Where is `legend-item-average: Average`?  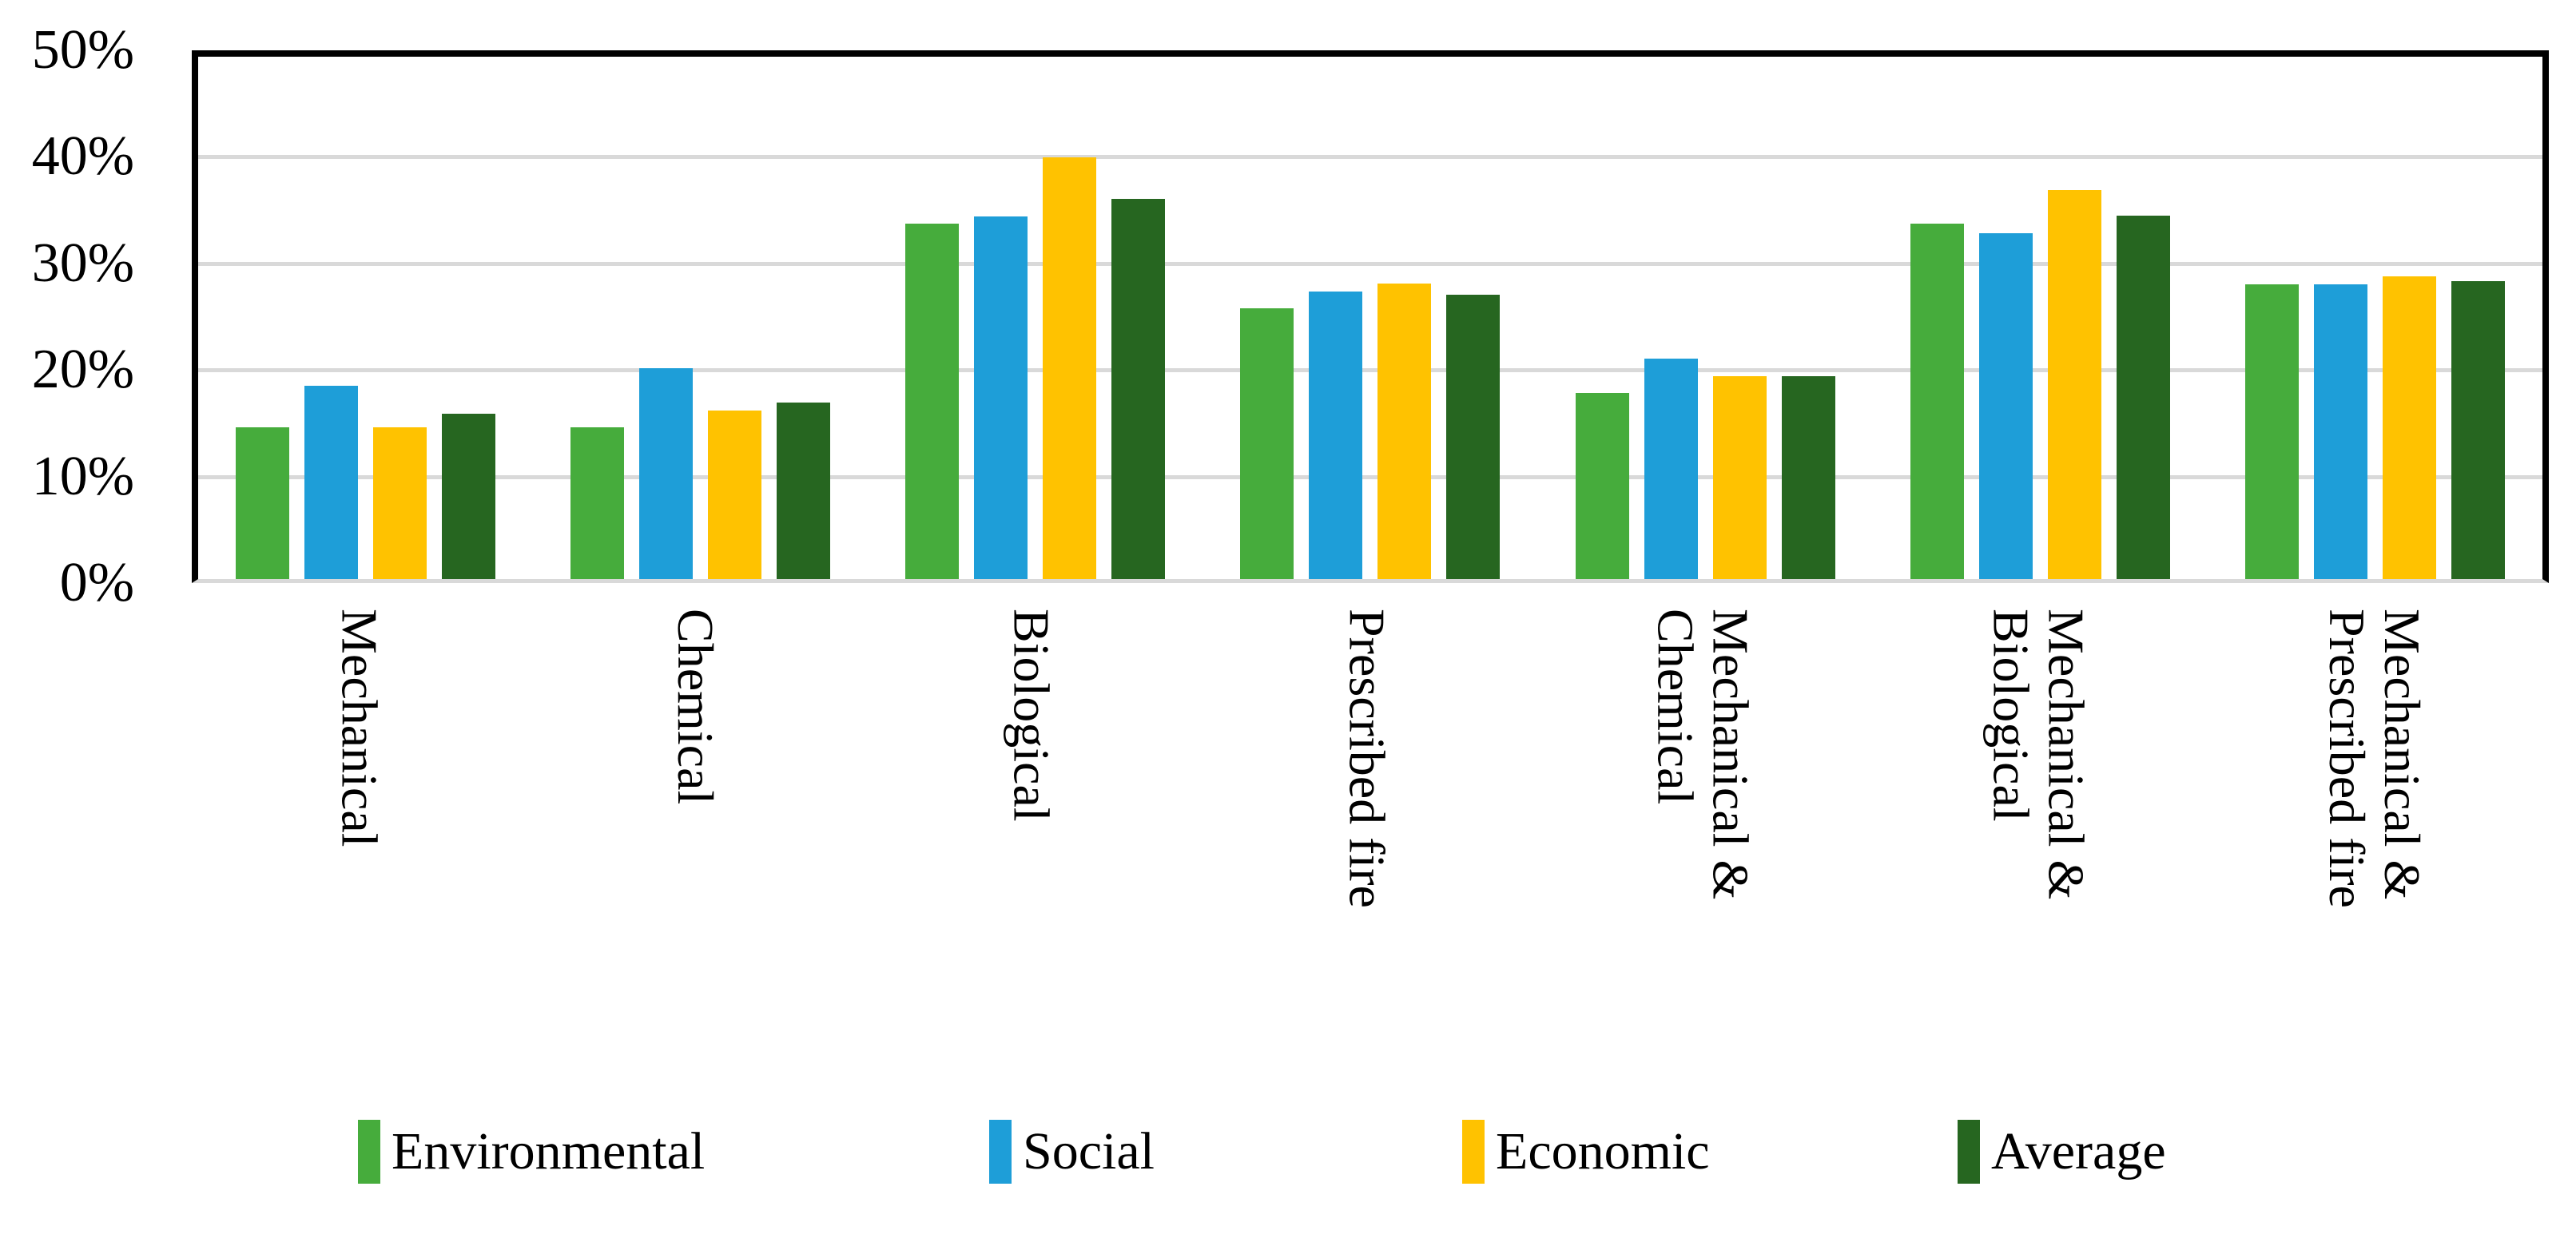
legend-item-average: Average is located at coordinates (2062, 1152).